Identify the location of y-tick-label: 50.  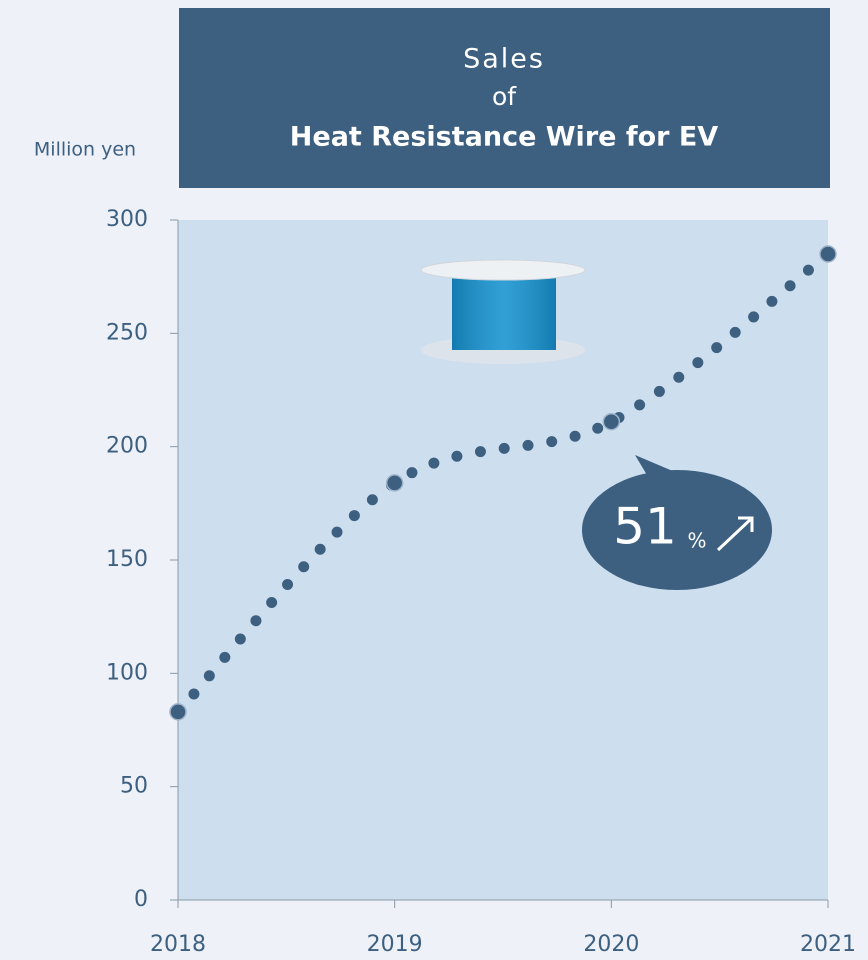
(134, 786).